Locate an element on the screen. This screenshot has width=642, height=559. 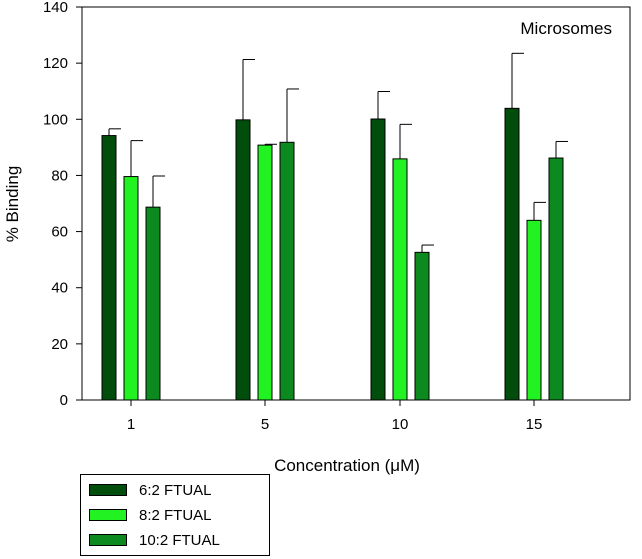
legend-item: 6:2 FTUAL is located at coordinates (150, 490).